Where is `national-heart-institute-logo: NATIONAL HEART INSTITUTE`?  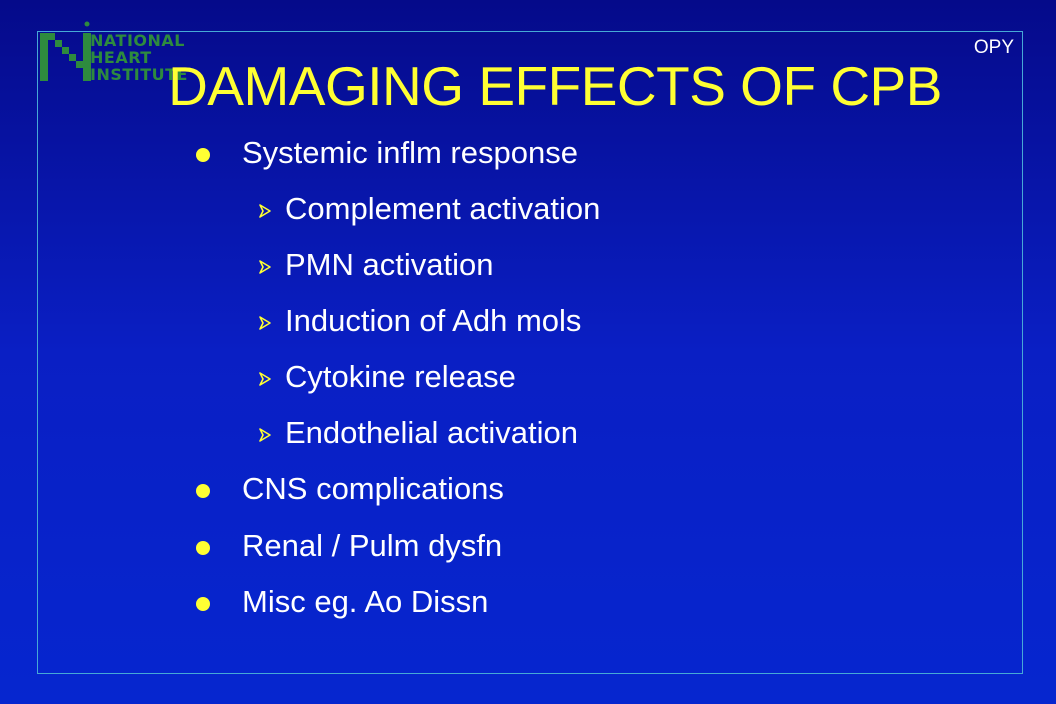
national-heart-institute-logo: NATIONAL HEART INSTITUTE is located at coordinates (115, 53).